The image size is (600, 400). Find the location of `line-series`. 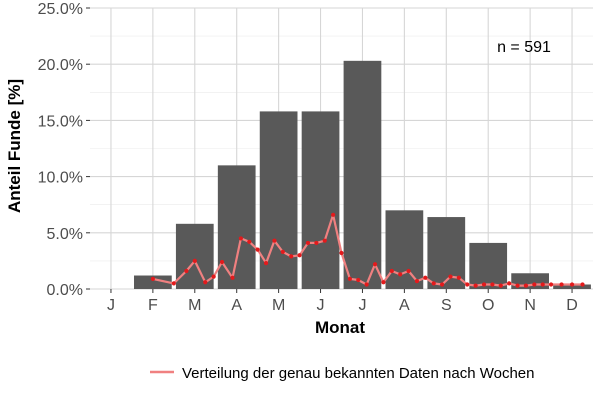

line-series is located at coordinates (367, 250).